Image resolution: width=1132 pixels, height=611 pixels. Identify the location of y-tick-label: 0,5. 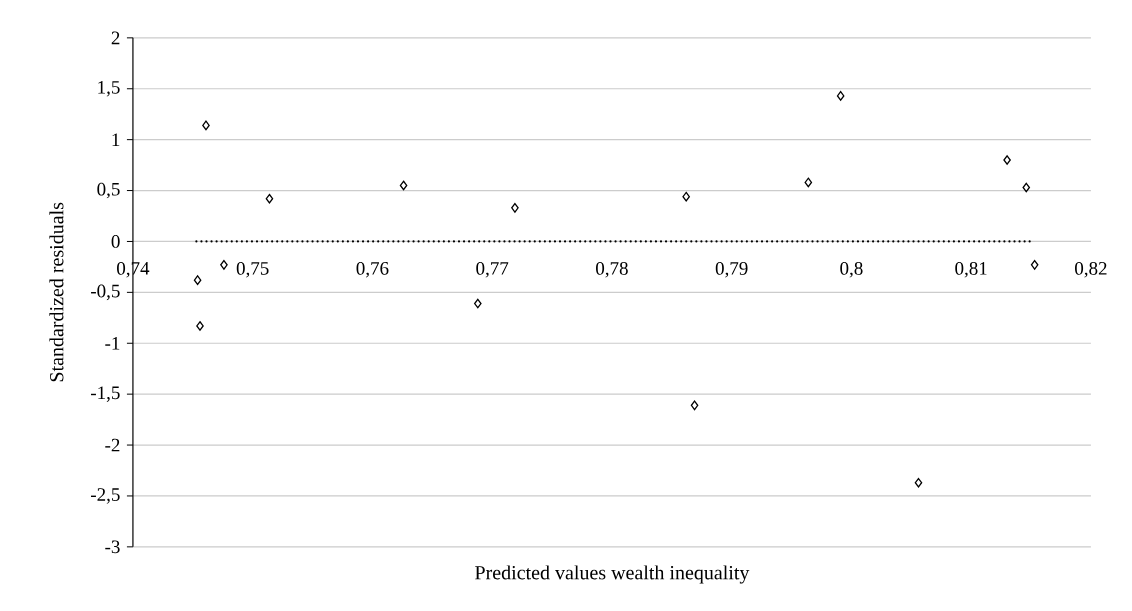
(108, 190).